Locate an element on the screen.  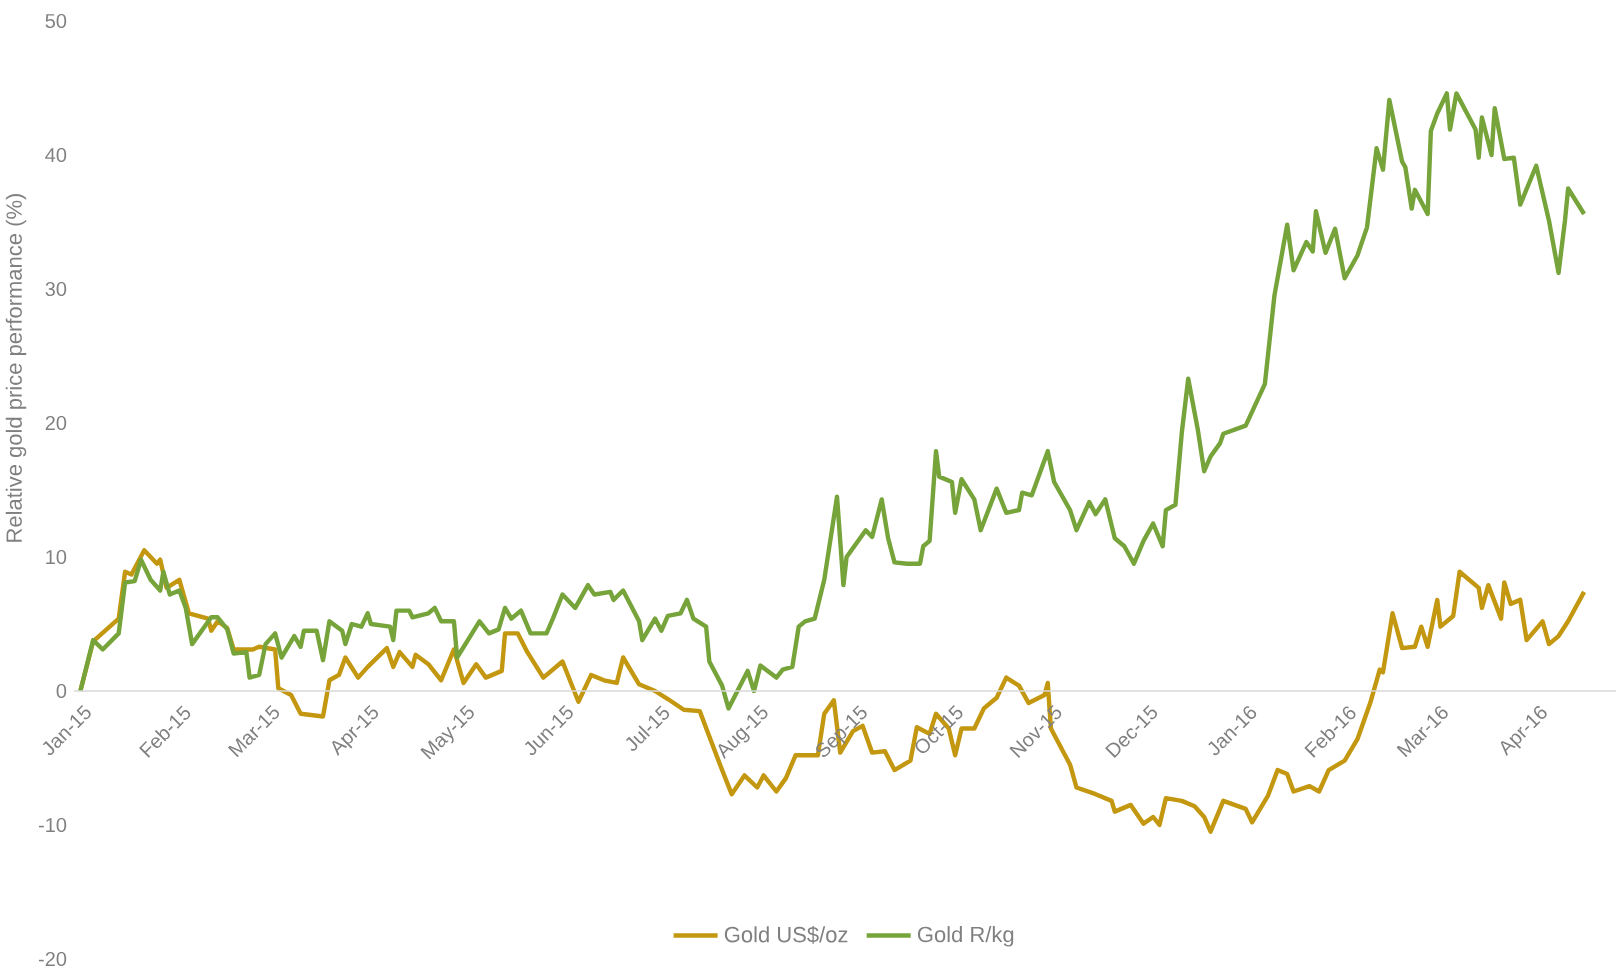
y-tick-label: 40 is located at coordinates (56, 155).